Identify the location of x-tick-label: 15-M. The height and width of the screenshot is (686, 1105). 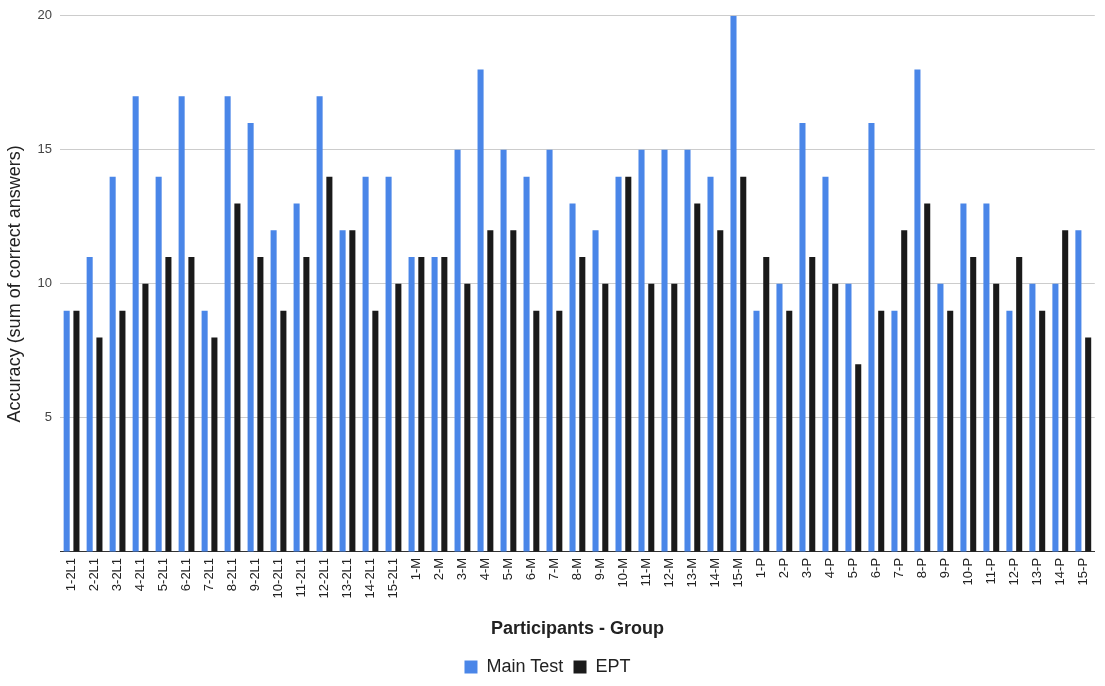
(737, 572).